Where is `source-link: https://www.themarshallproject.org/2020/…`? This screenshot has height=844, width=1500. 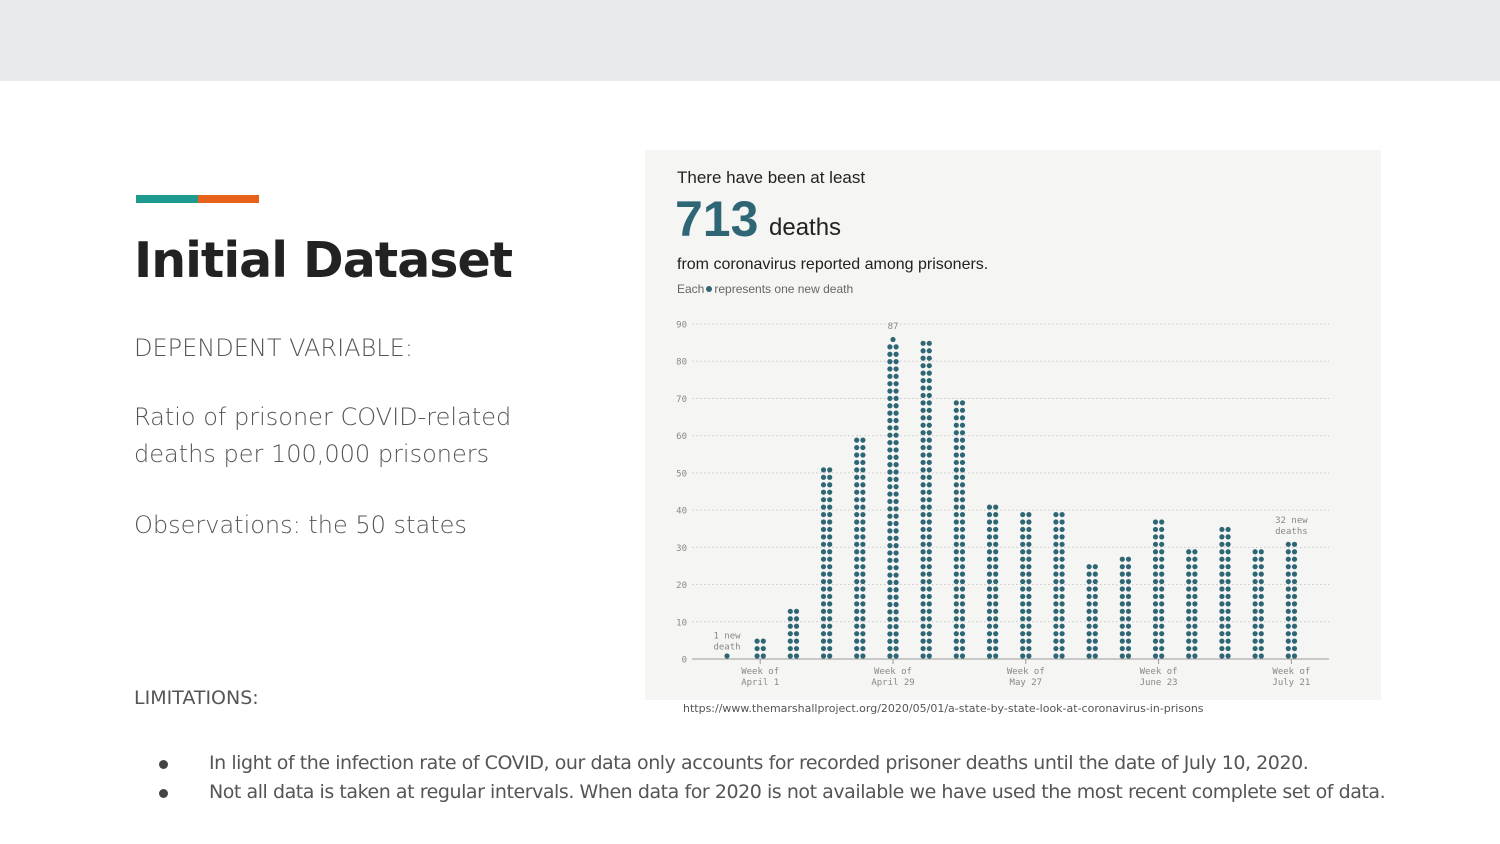 source-link: https://www.themarshallproject.org/2020/… is located at coordinates (943, 708).